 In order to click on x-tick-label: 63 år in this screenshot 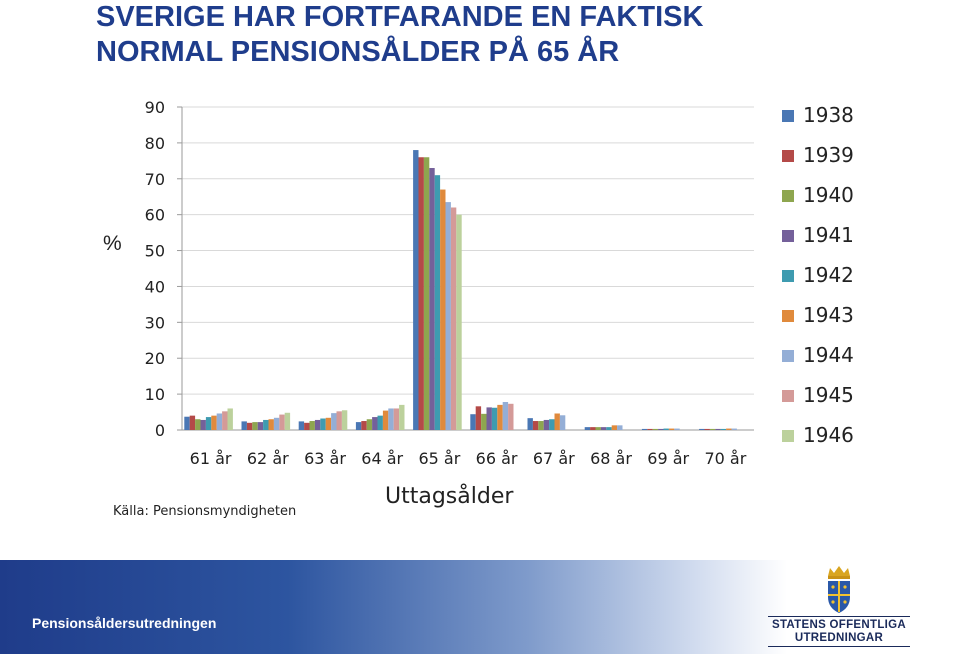, I will do `click(325, 458)`.